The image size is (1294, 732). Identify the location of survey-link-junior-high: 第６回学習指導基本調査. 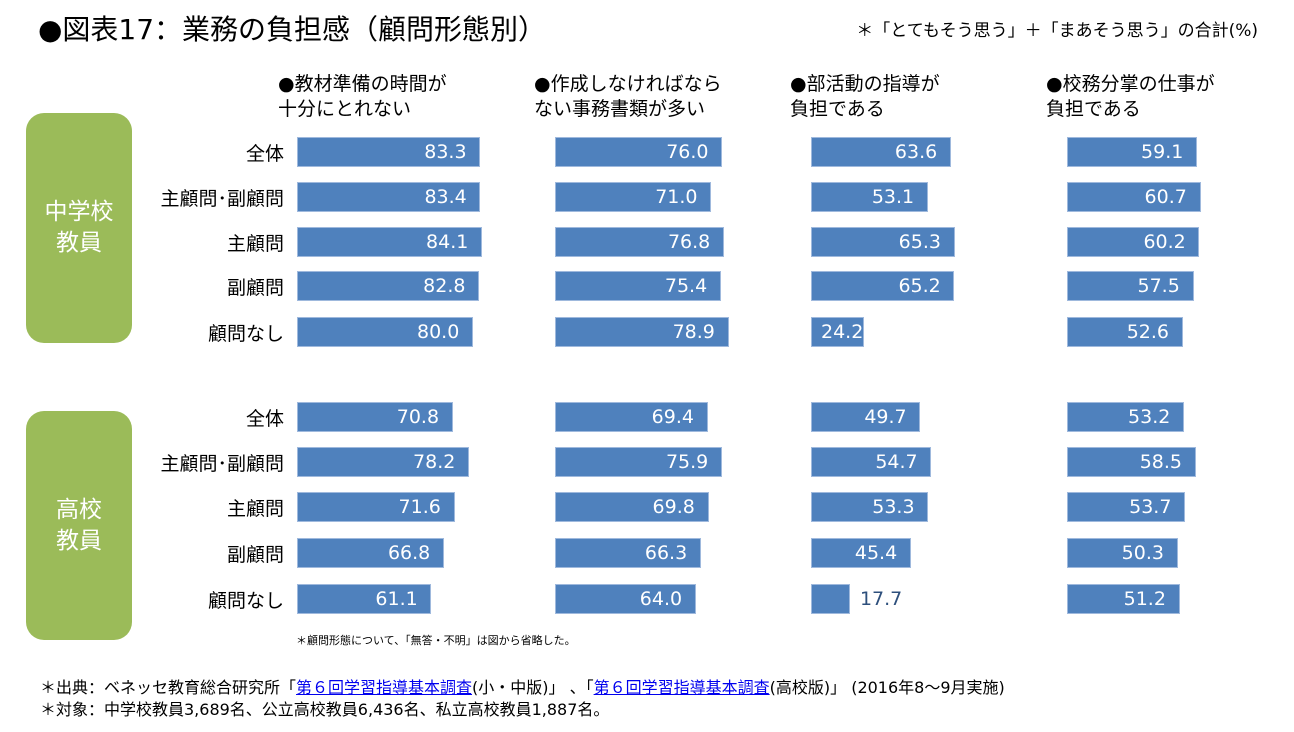
(384, 687).